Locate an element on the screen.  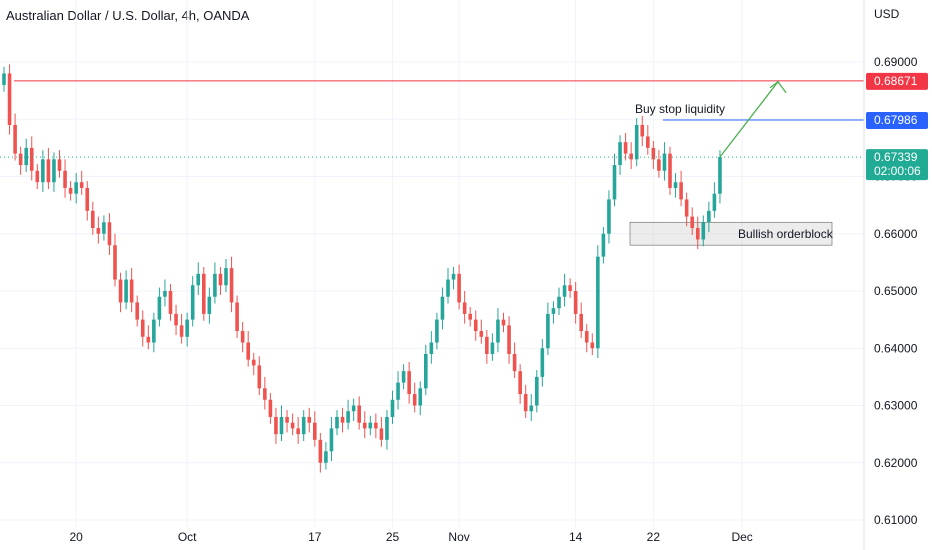
y-tick-label: 0.63000 is located at coordinates (896, 406).